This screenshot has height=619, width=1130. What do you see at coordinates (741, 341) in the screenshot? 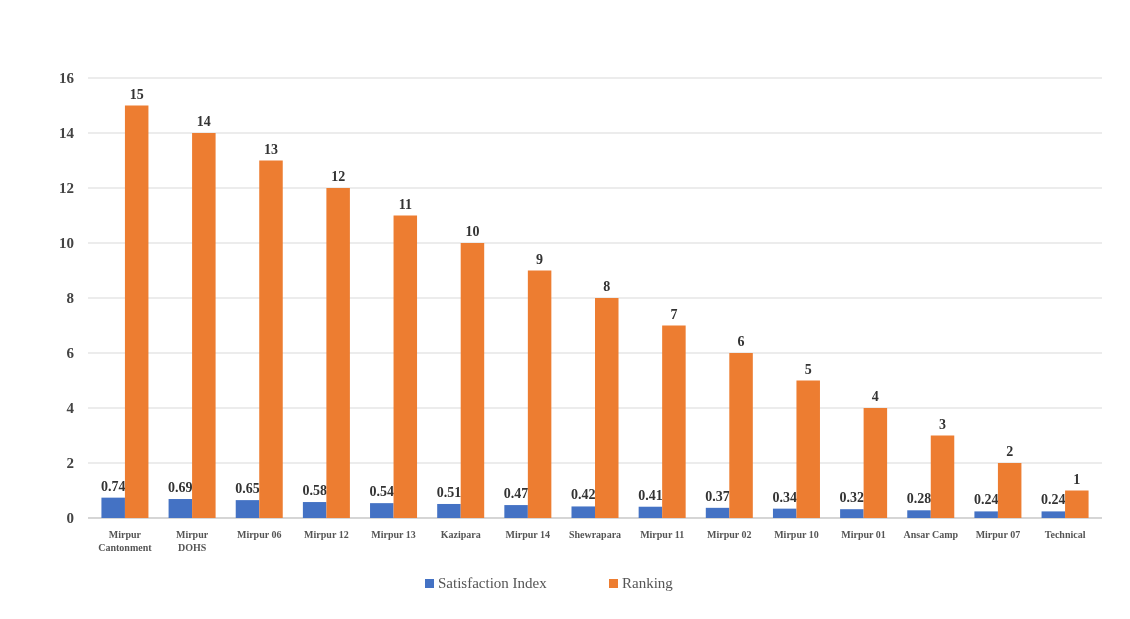
I see `data-label: 6` at bounding box center [741, 341].